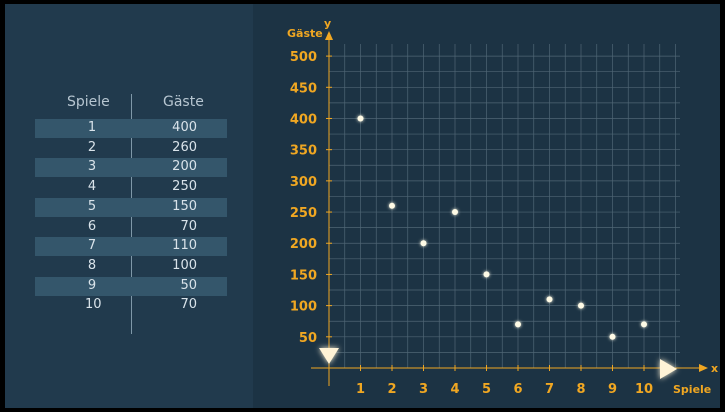 The width and height of the screenshot is (725, 412). I want to click on x-tick-label: 9, so click(612, 389).